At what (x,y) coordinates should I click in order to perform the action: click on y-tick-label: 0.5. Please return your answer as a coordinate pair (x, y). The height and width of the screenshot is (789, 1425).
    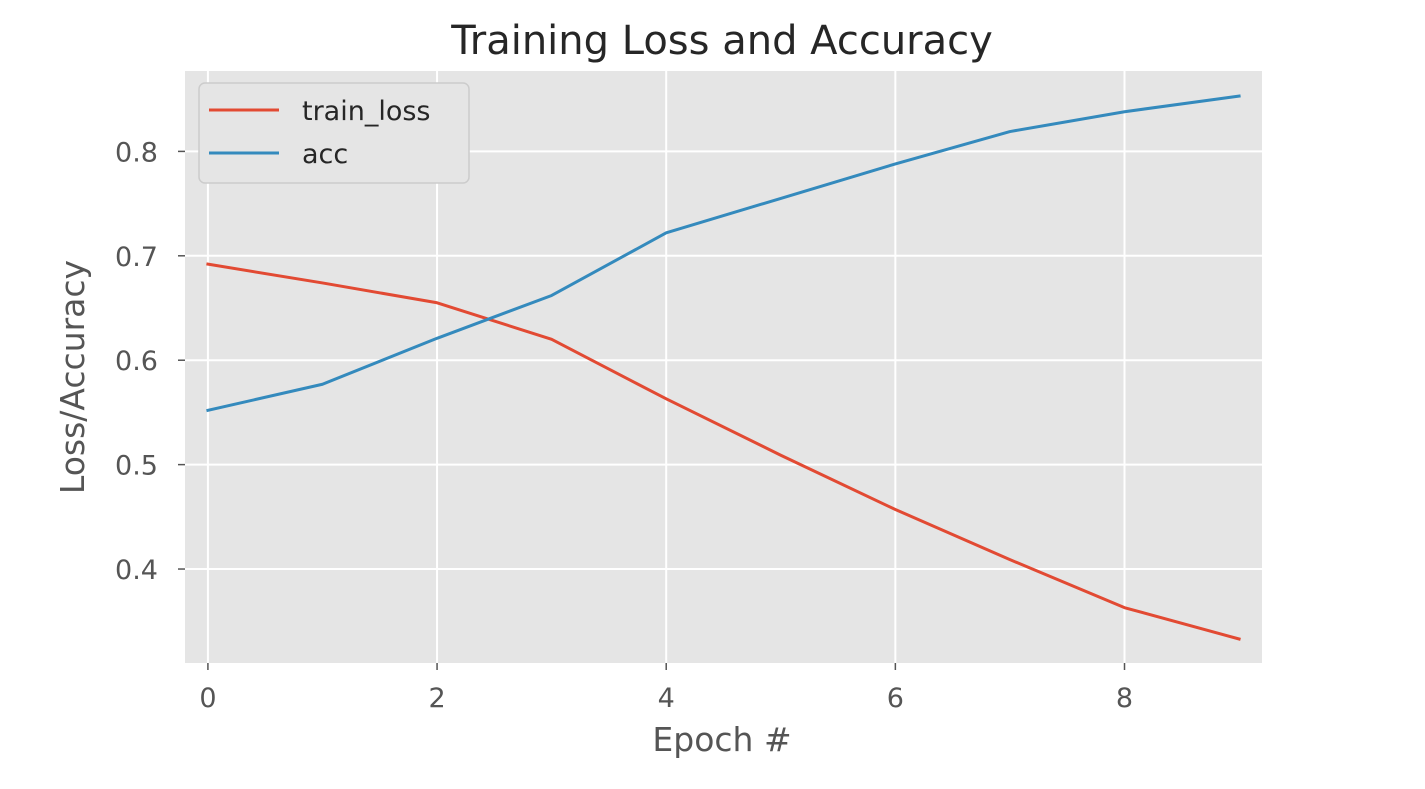
    Looking at the image, I should click on (136, 466).